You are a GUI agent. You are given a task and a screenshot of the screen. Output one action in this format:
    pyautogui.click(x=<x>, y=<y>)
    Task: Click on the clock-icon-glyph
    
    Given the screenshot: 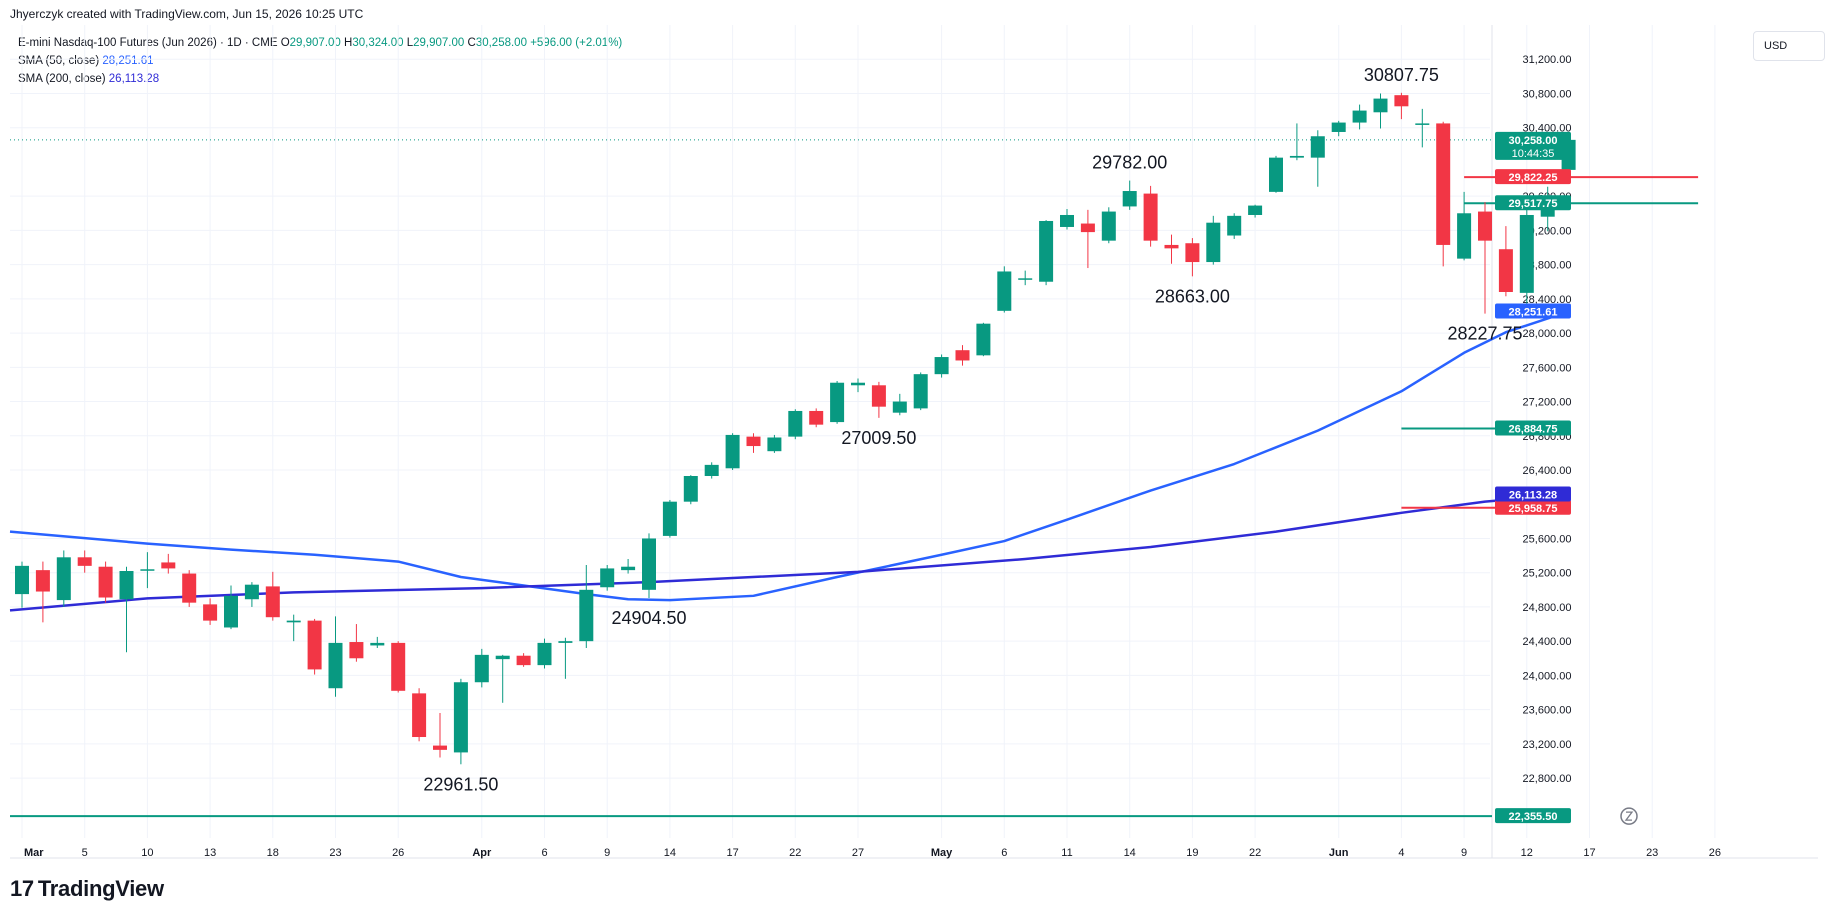 What is the action you would take?
    pyautogui.click(x=1629, y=816)
    